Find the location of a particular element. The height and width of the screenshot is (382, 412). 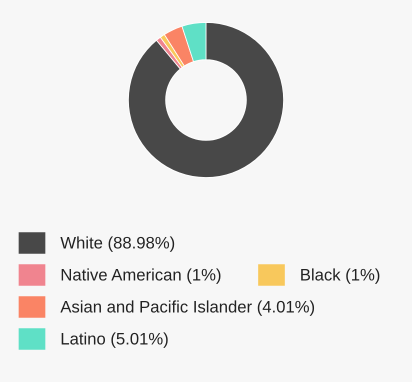

legend-label: Latino (5.01%) is located at coordinates (115, 340).